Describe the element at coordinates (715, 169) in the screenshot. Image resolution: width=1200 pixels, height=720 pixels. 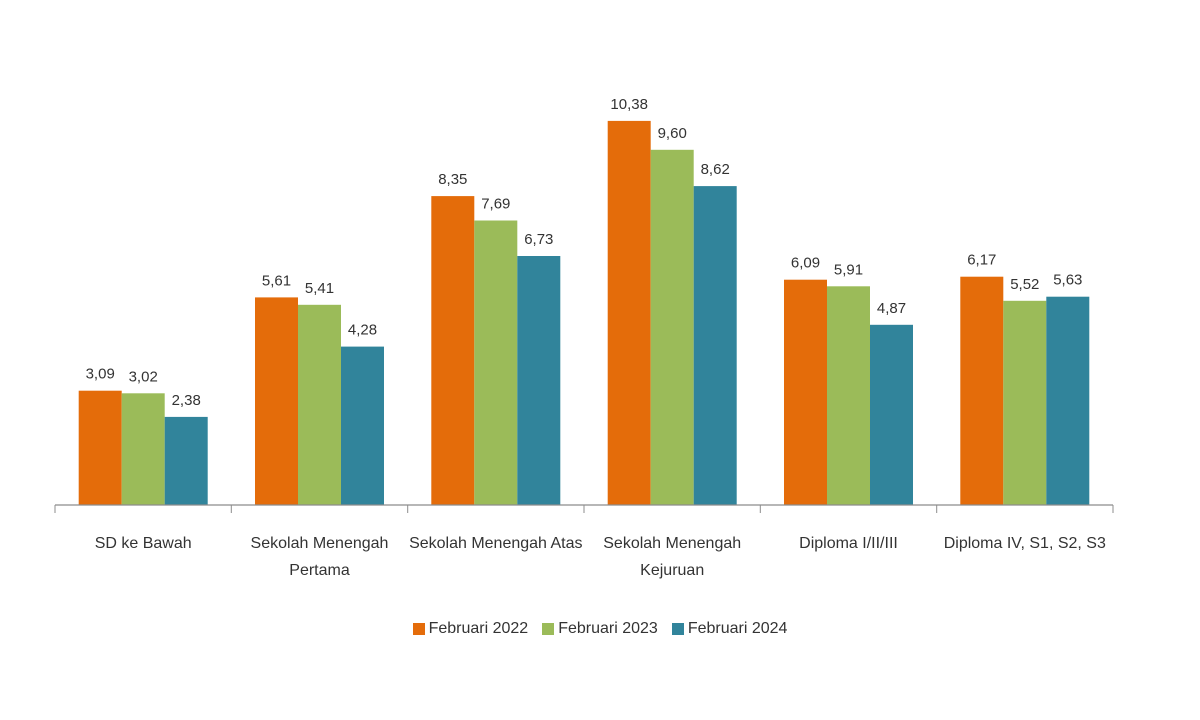
I see `data-label: 8,62` at that location.